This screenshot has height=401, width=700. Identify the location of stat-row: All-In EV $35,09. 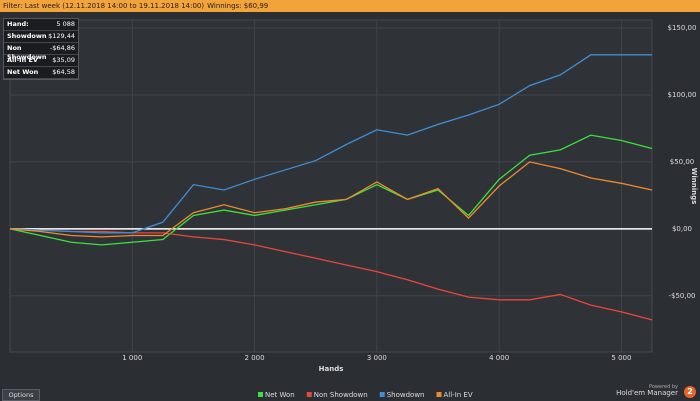
(41, 61).